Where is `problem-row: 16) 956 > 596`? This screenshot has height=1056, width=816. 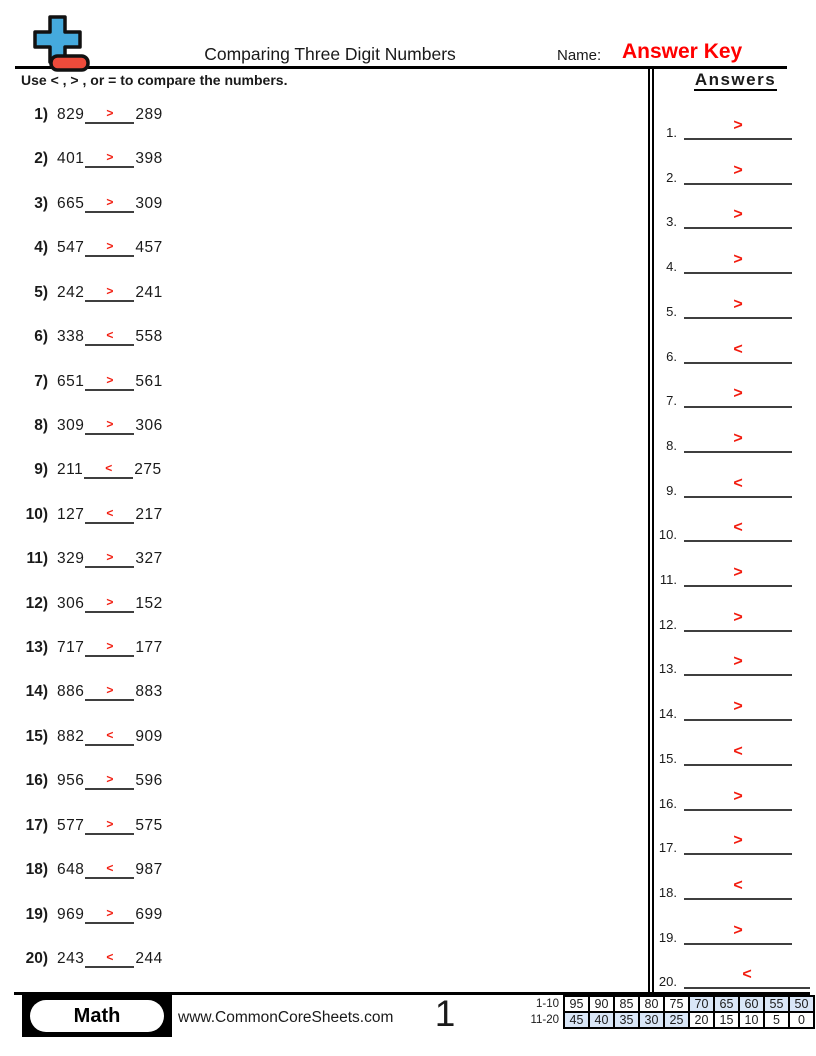
problem-row: 16) 956 > 596 is located at coordinates (90, 777).